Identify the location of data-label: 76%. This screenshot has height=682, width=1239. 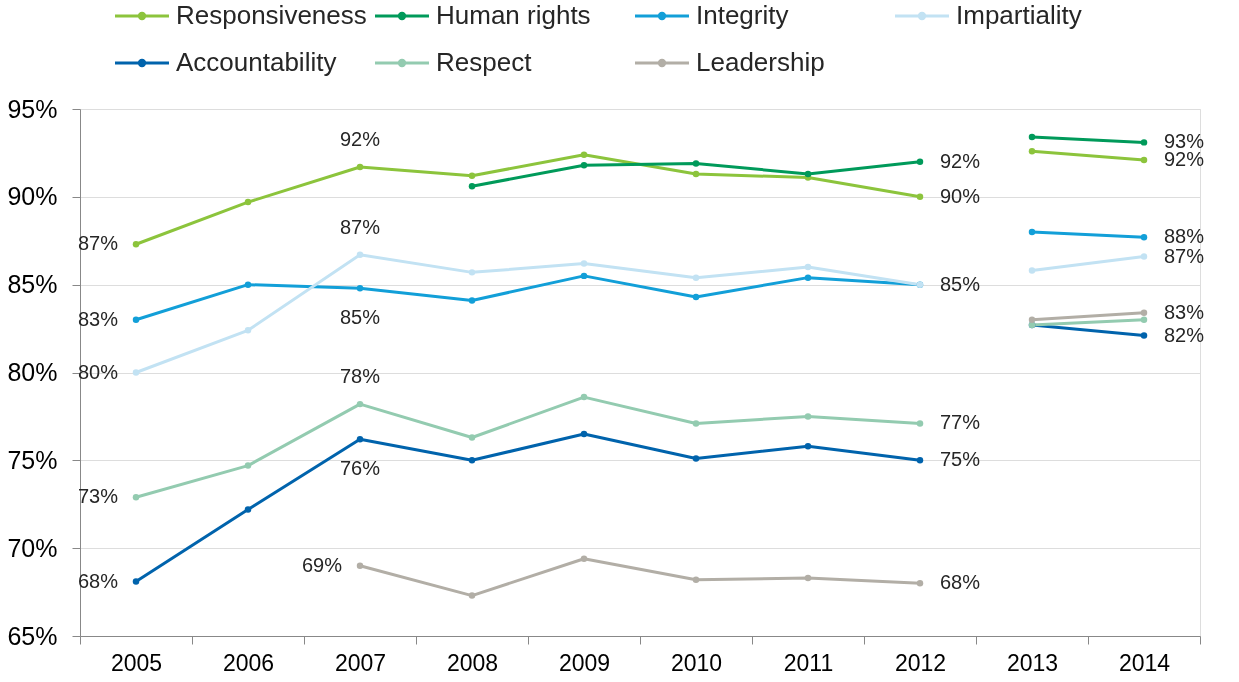
(360, 468).